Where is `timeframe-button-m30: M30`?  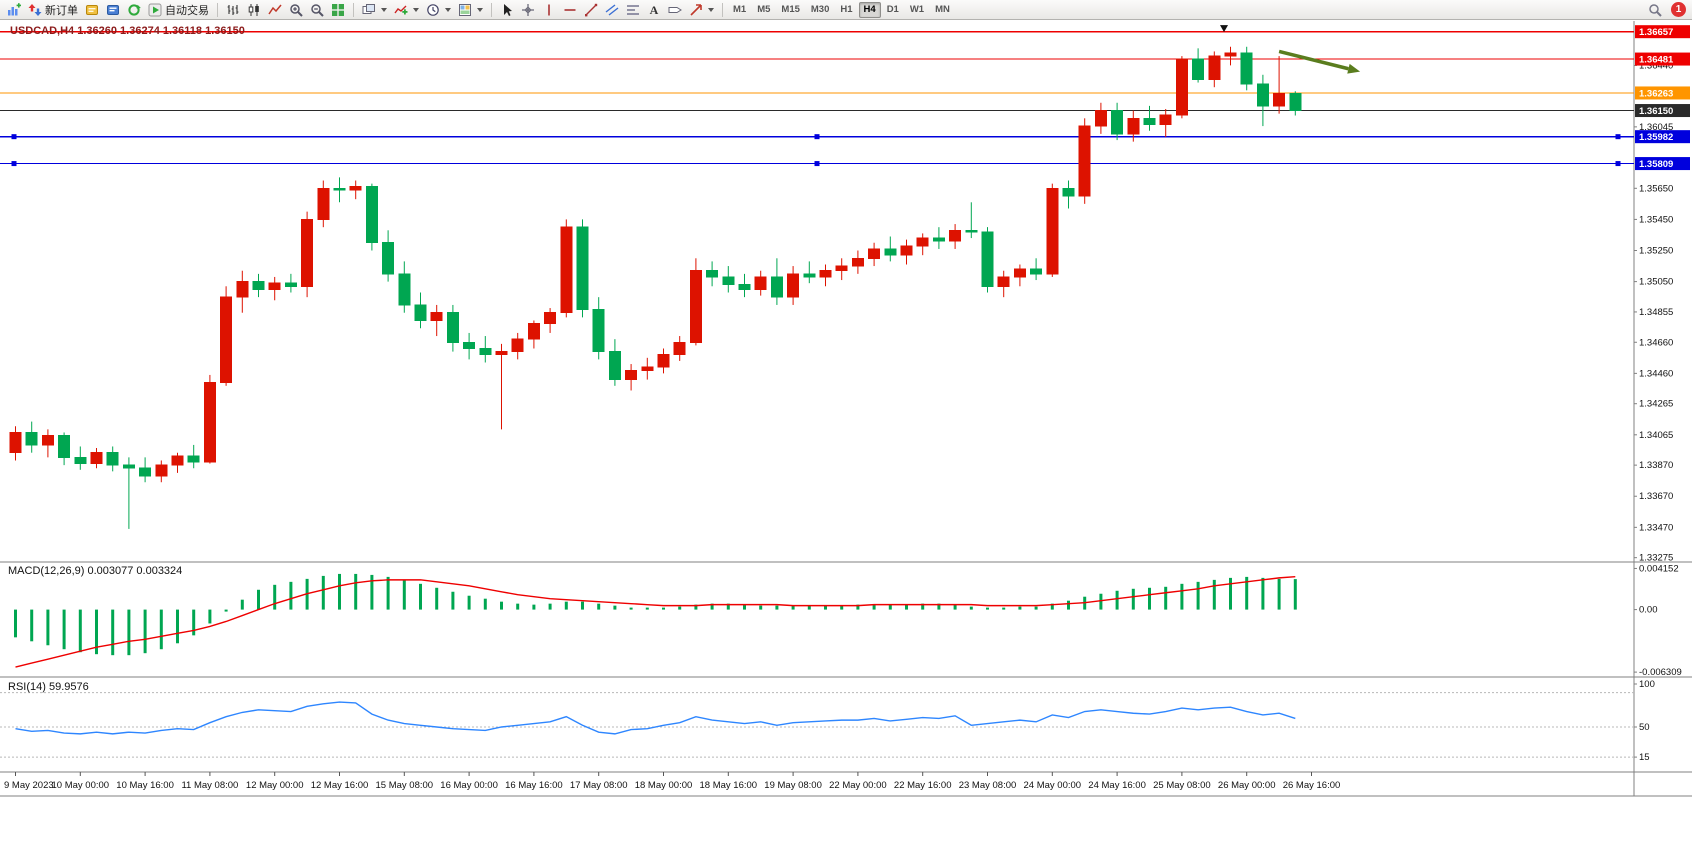
timeframe-button-m30: M30 is located at coordinates (820, 10).